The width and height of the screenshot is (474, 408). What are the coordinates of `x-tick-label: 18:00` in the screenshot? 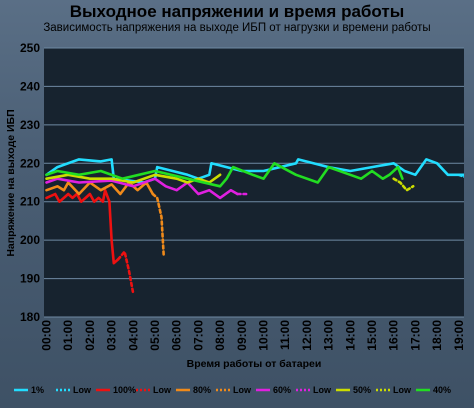 It's located at (437, 335).